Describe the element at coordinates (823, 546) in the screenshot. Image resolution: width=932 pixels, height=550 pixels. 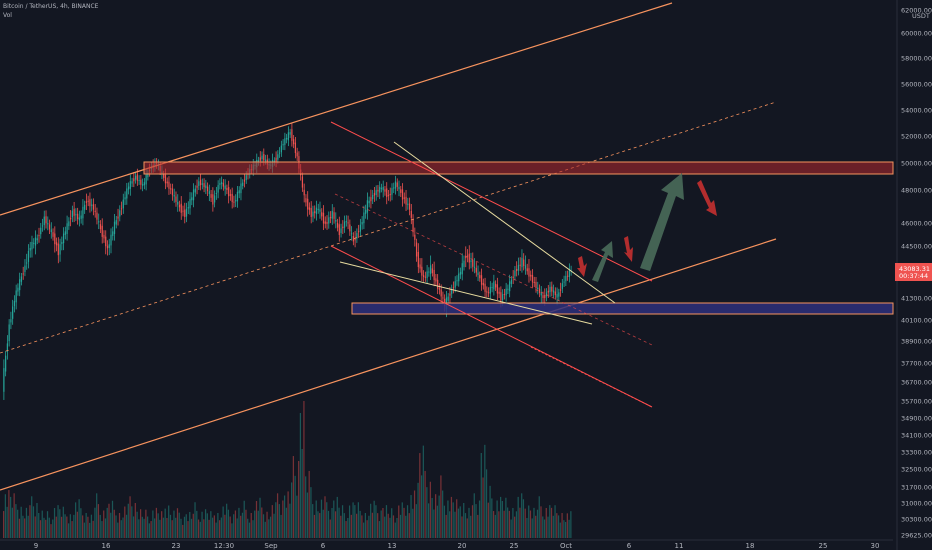
I see `time-tick-label: 25` at that location.